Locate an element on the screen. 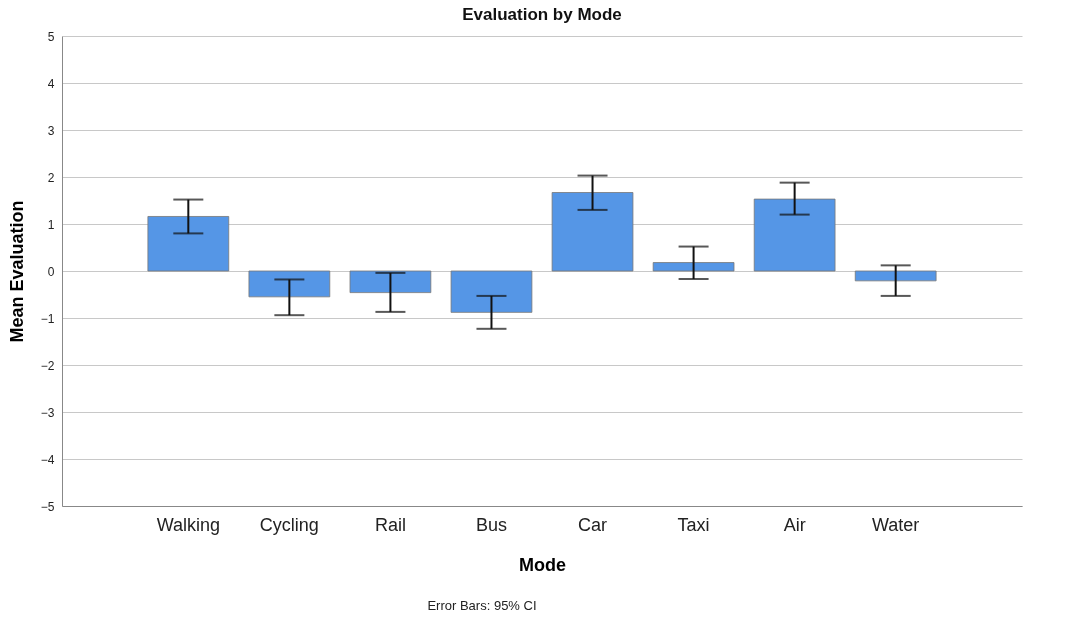 This screenshot has height=641, width=1071. y-tick-label: 5 is located at coordinates (51, 36).